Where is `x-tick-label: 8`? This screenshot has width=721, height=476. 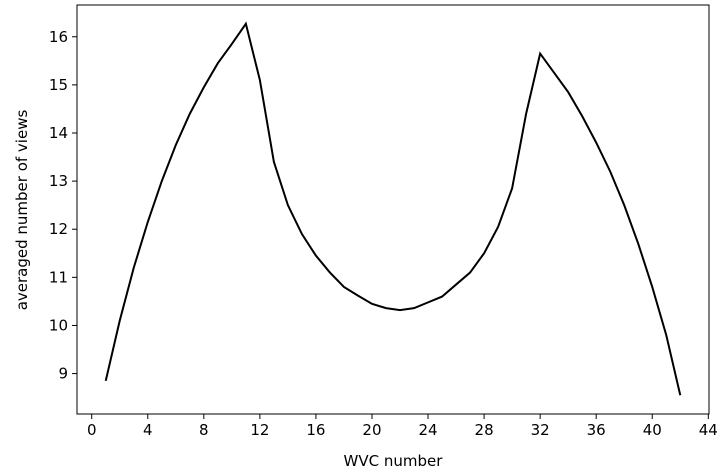 x-tick-label: 8 is located at coordinates (204, 430).